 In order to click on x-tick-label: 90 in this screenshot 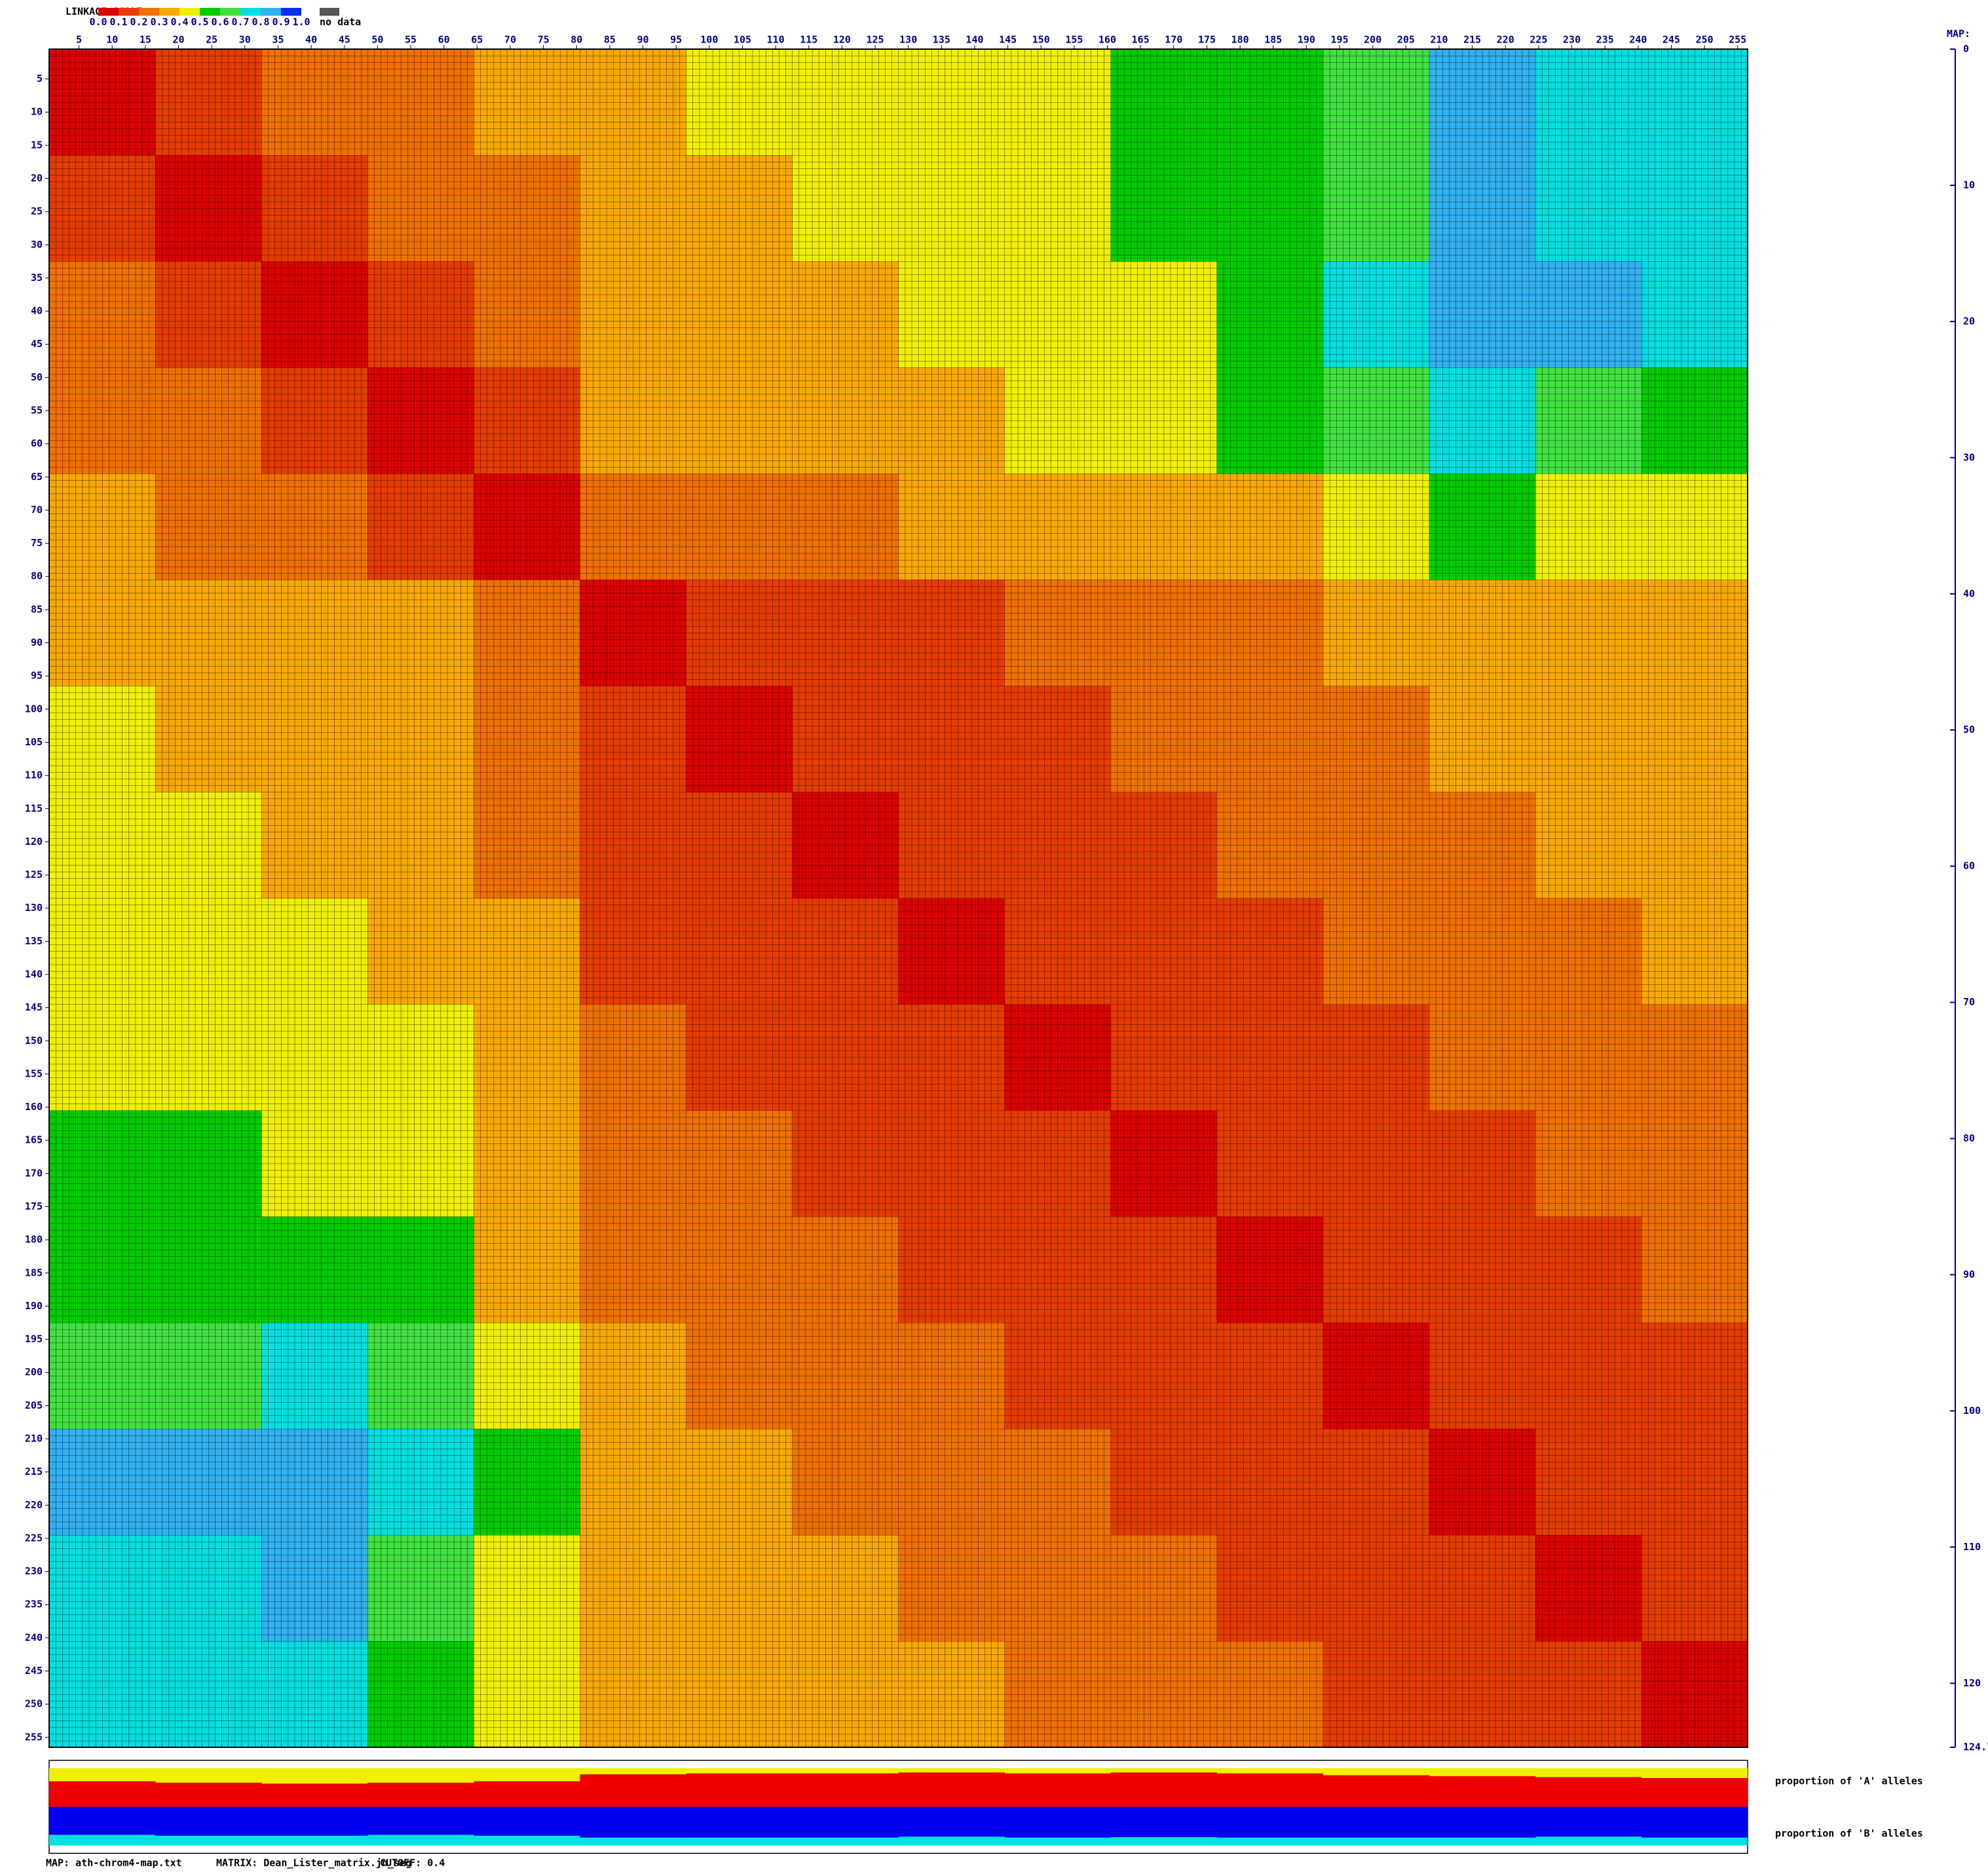, I will do `click(643, 40)`.